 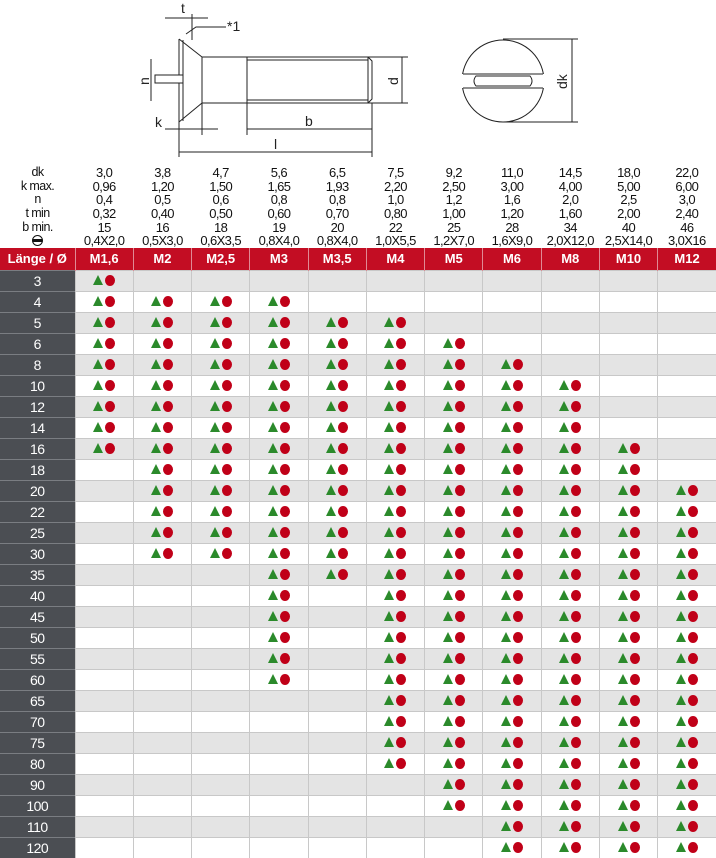 I want to click on spec-value: 5,6, so click(x=279, y=173).